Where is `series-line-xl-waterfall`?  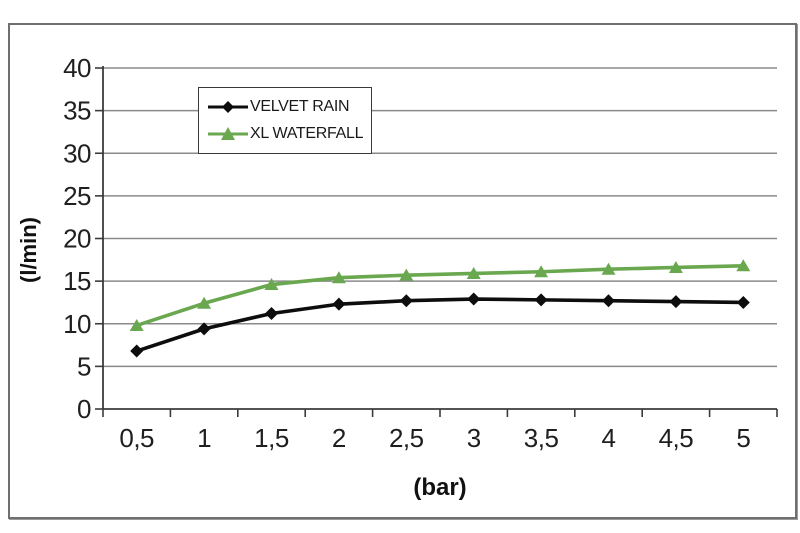
series-line-xl-waterfall is located at coordinates (440, 295).